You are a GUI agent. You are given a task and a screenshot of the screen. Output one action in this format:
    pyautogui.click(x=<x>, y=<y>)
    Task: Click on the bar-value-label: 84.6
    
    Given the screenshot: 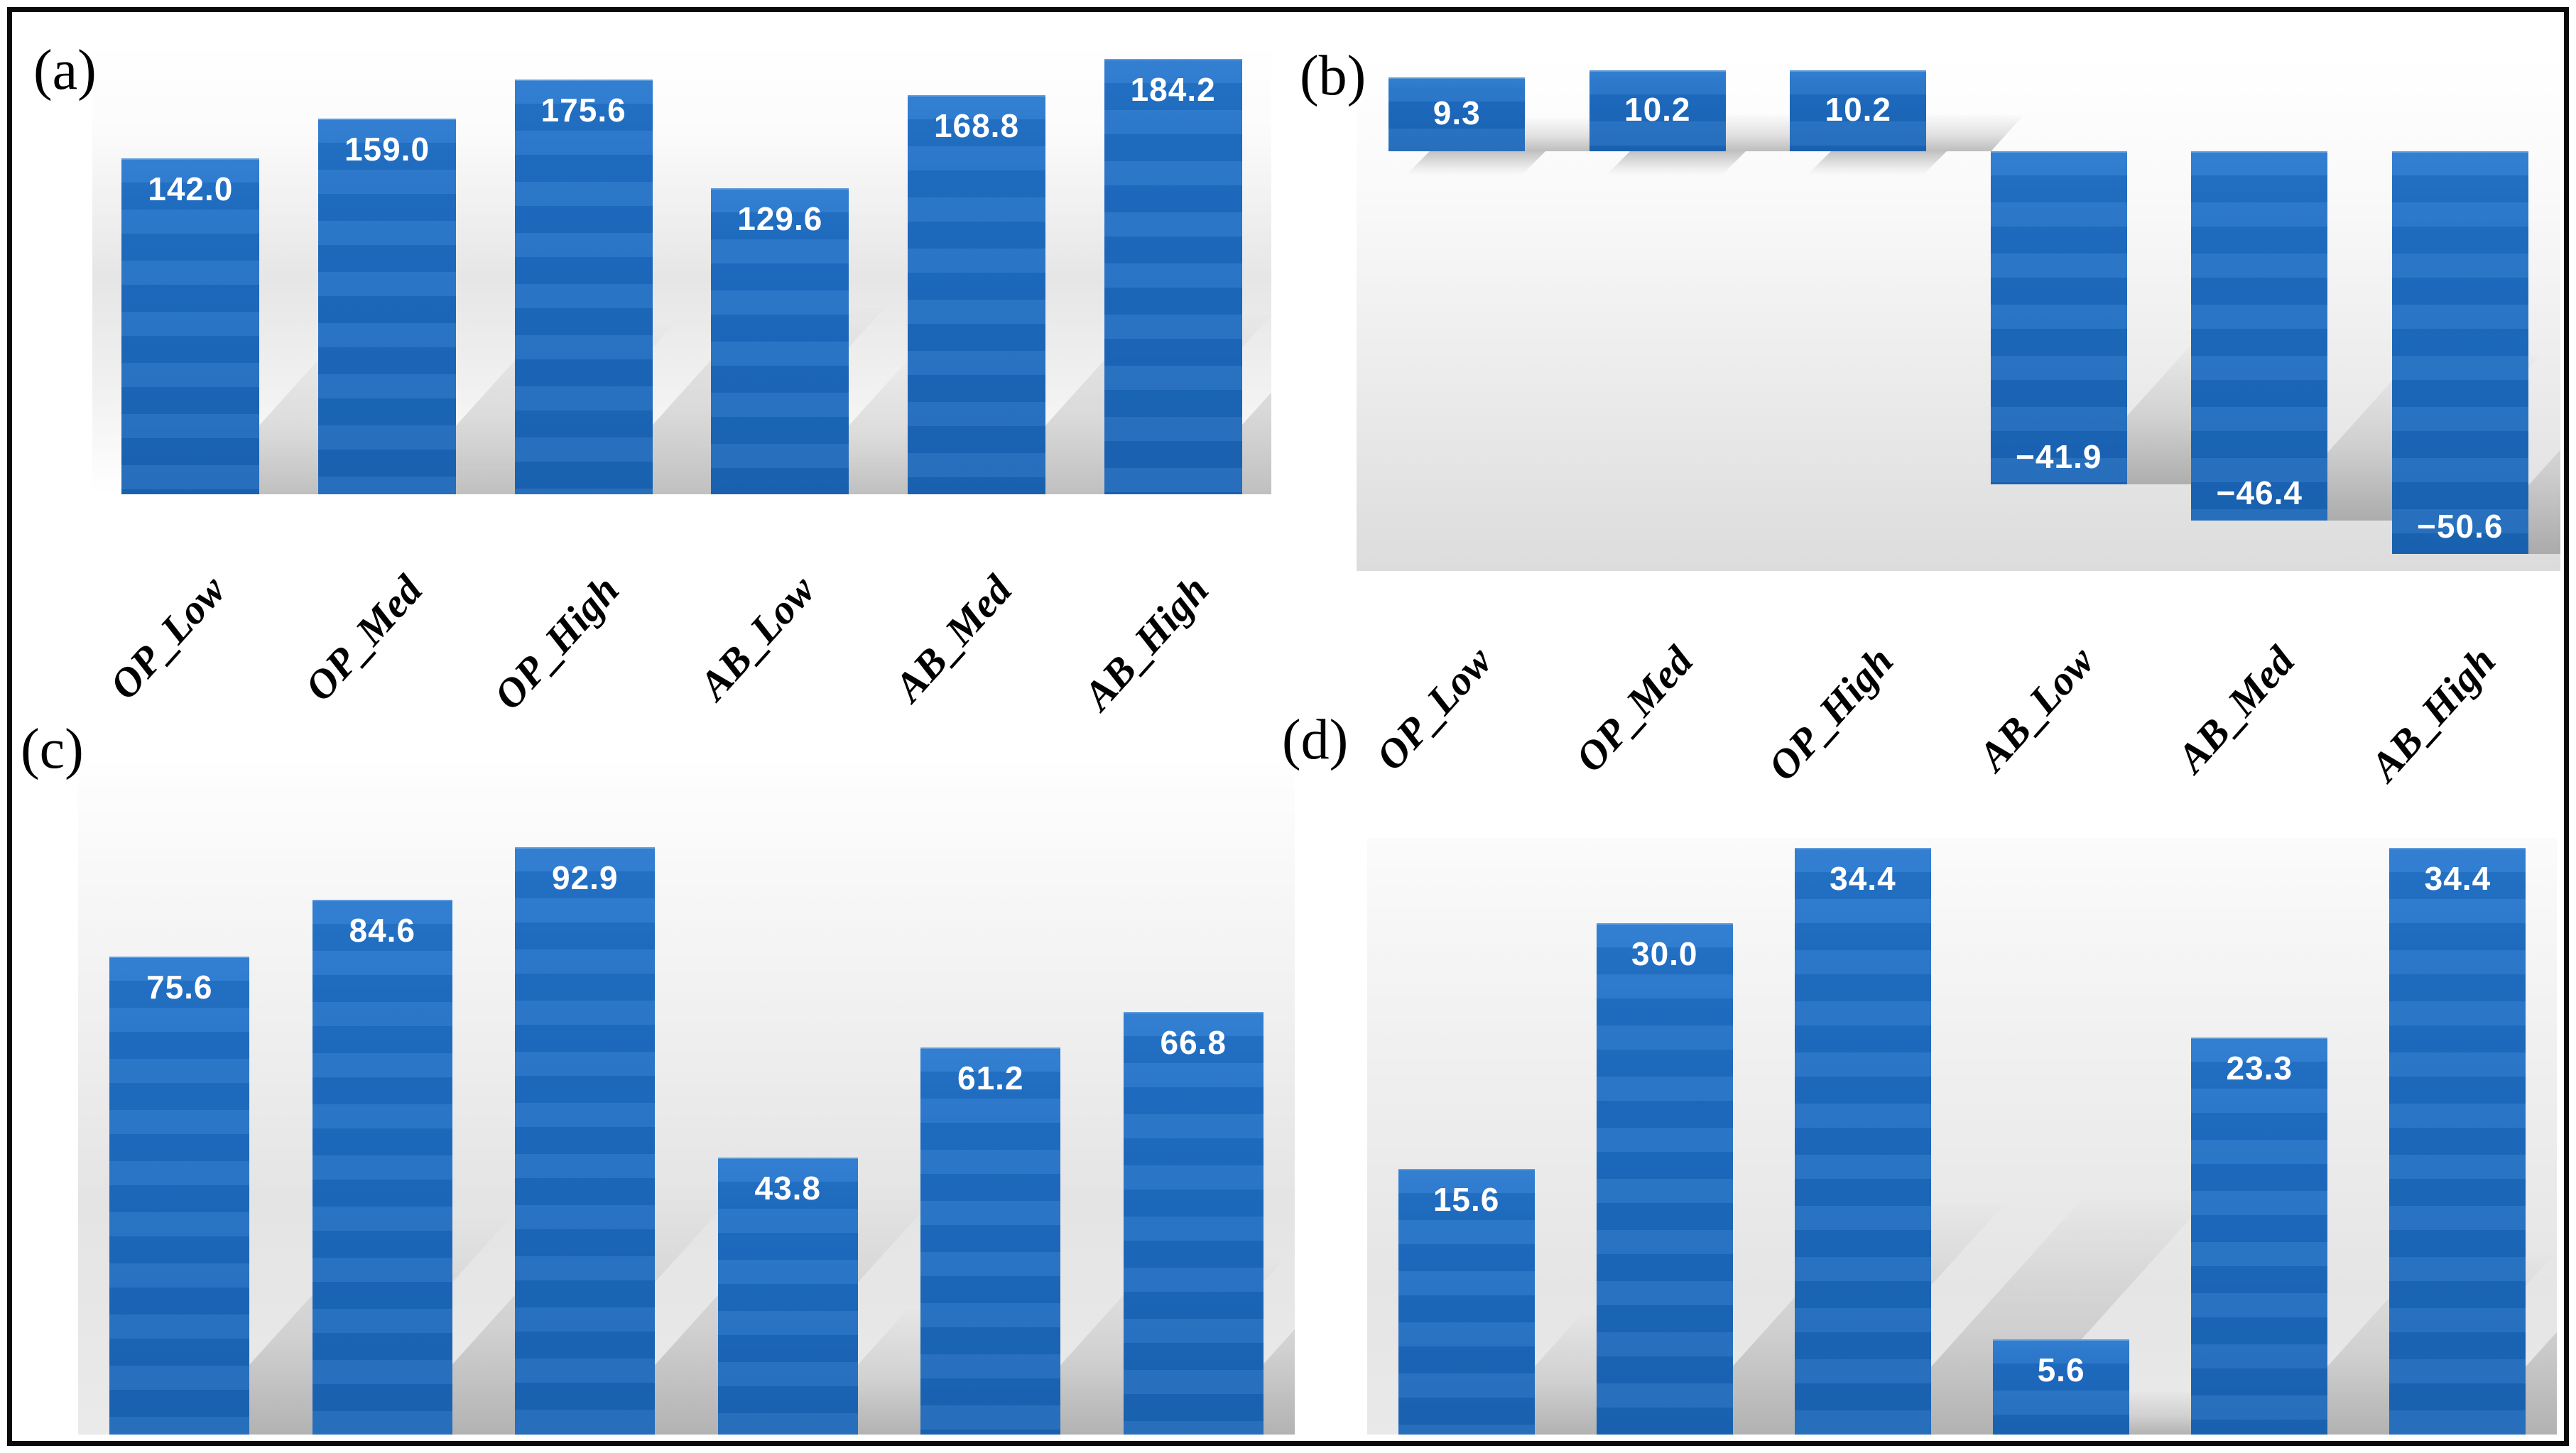 What is the action you would take?
    pyautogui.click(x=382, y=931)
    